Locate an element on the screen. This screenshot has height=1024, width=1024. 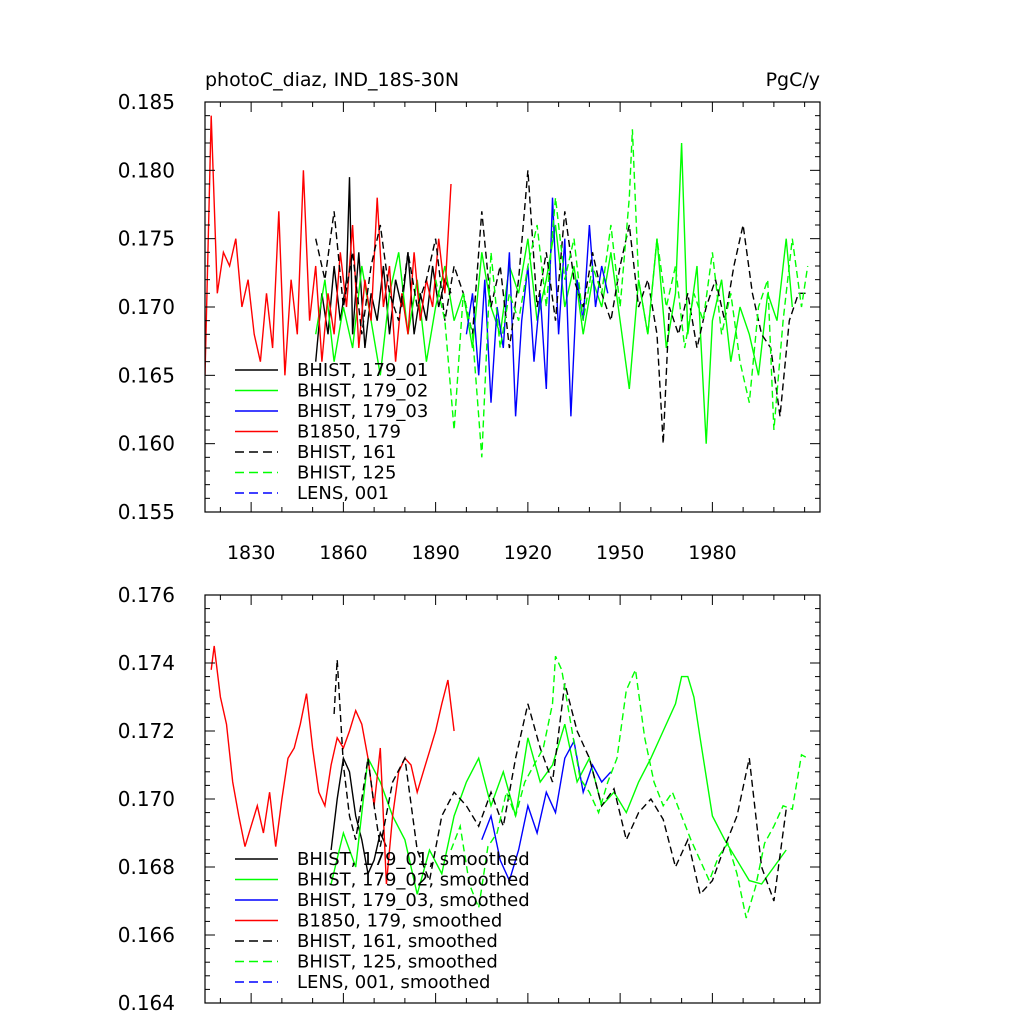
top-x-tick-label: 1920 is located at coordinates (528, 553).